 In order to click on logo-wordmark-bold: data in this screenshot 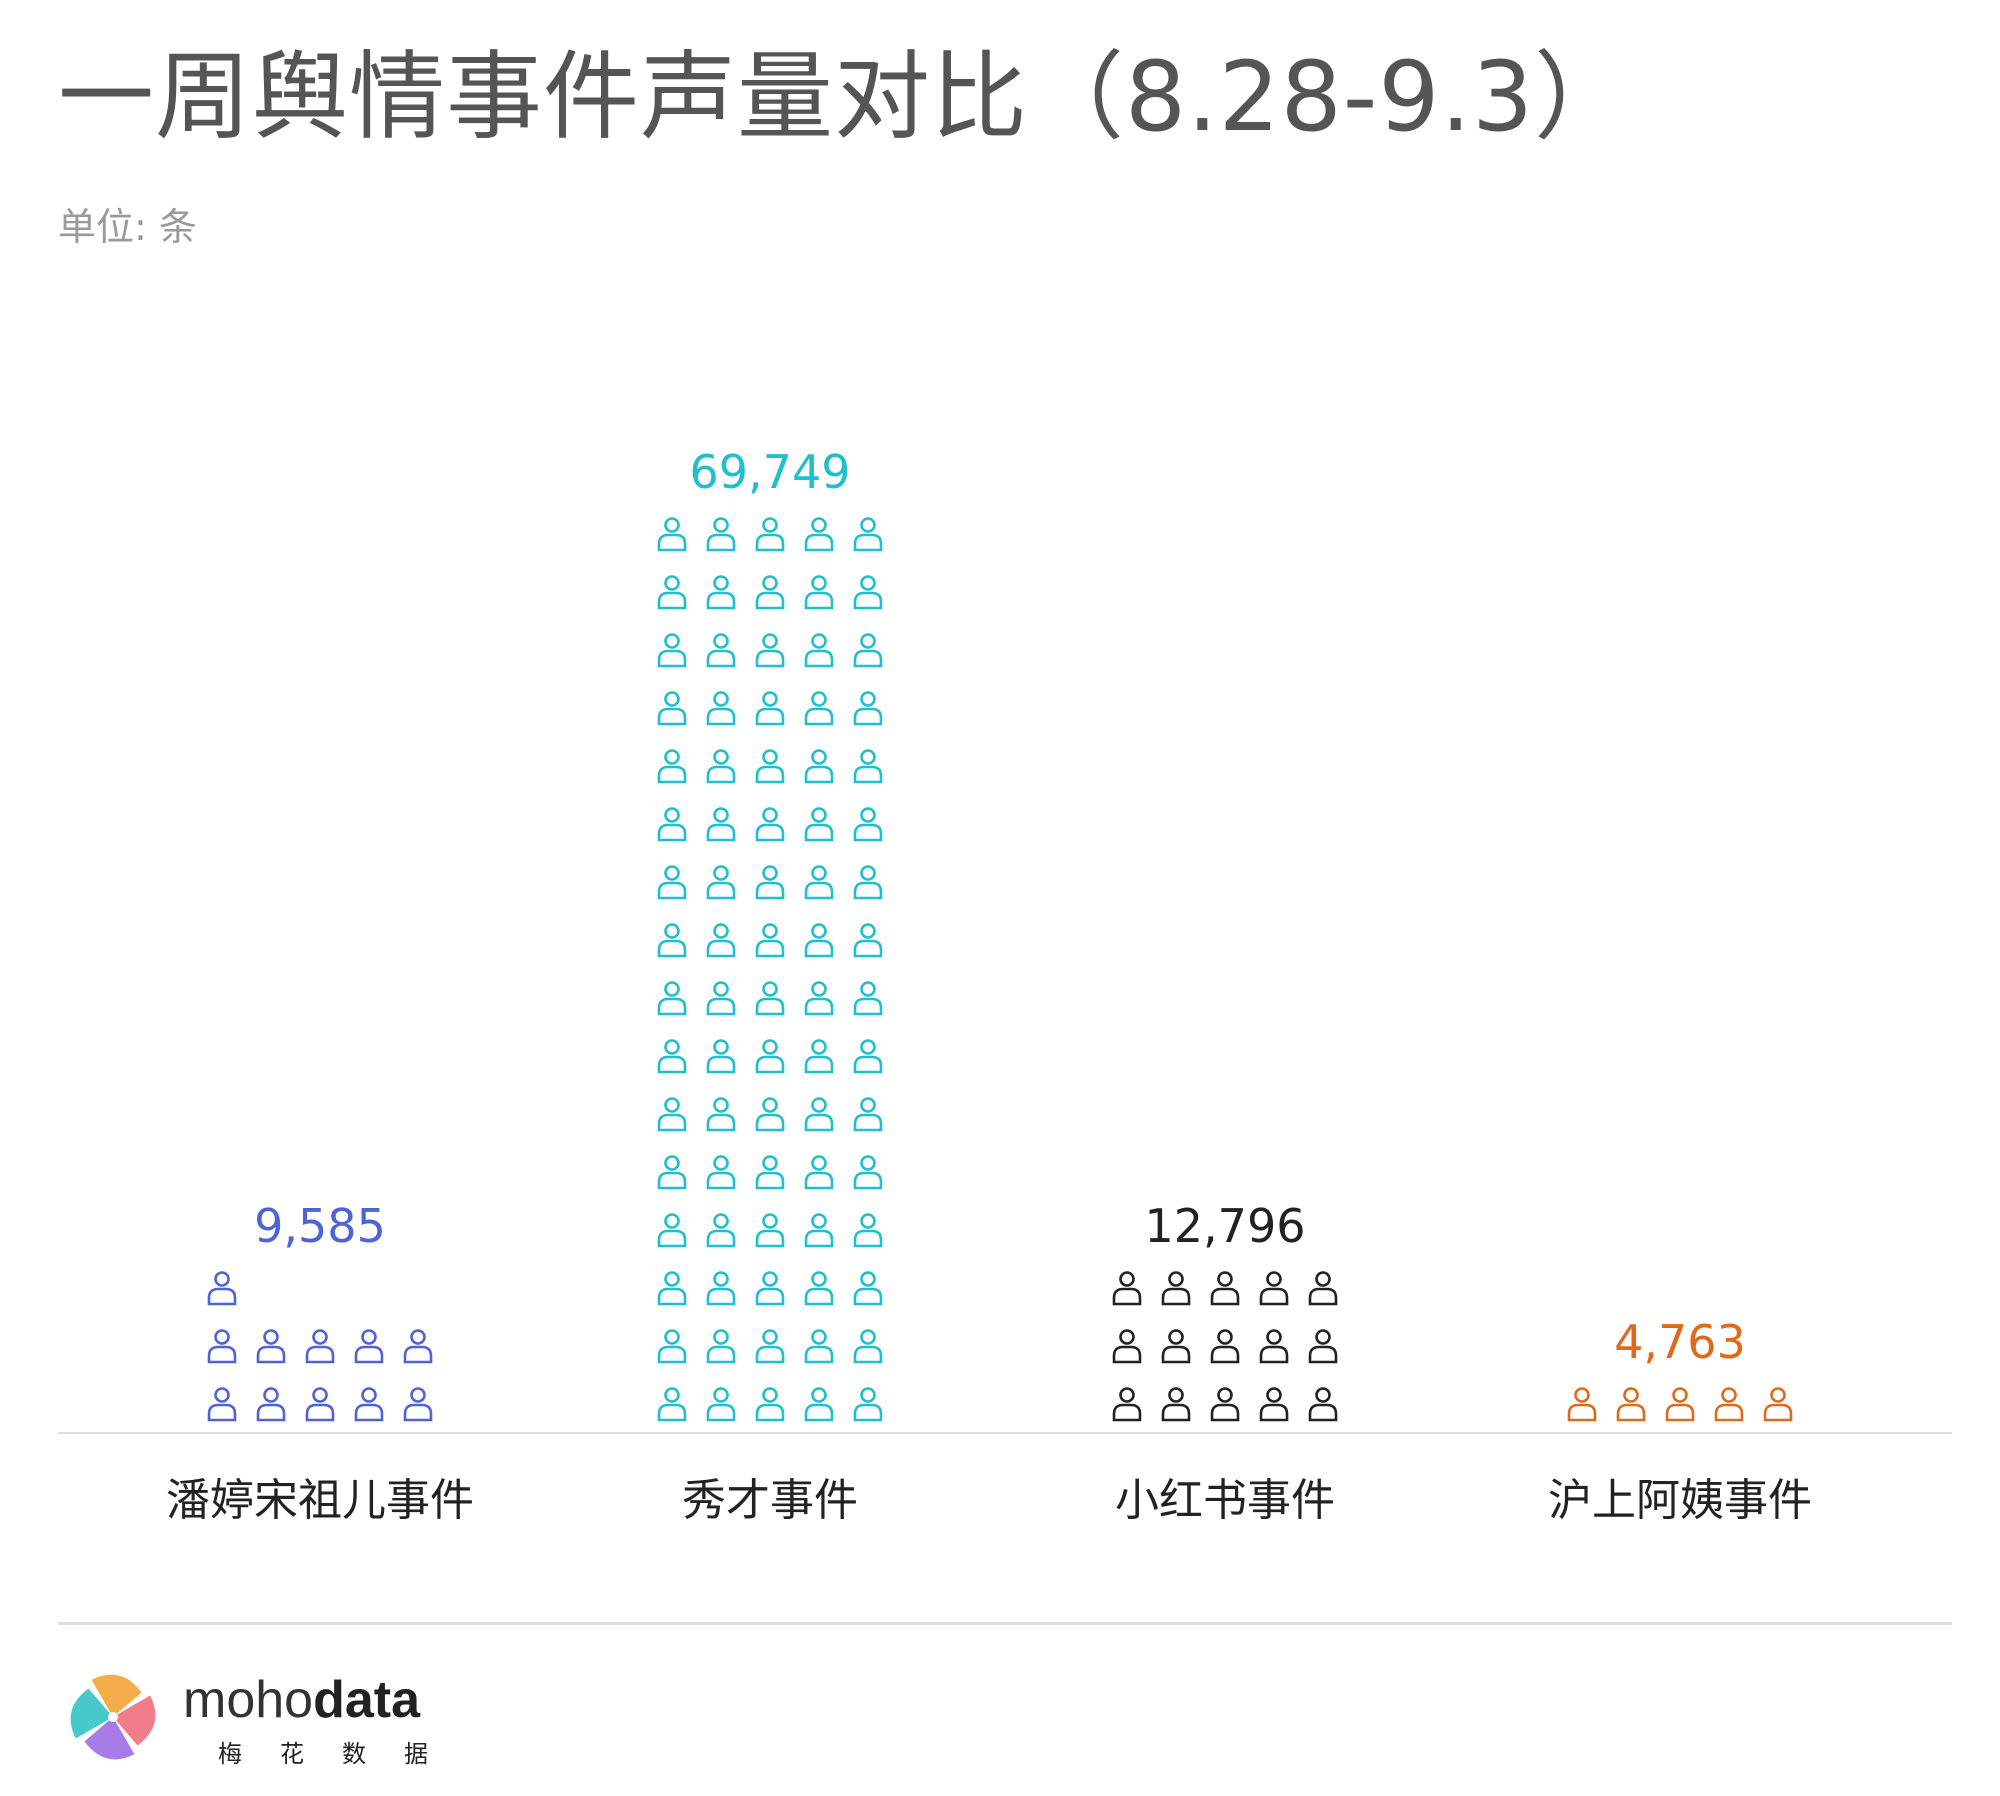, I will do `click(366, 1700)`.